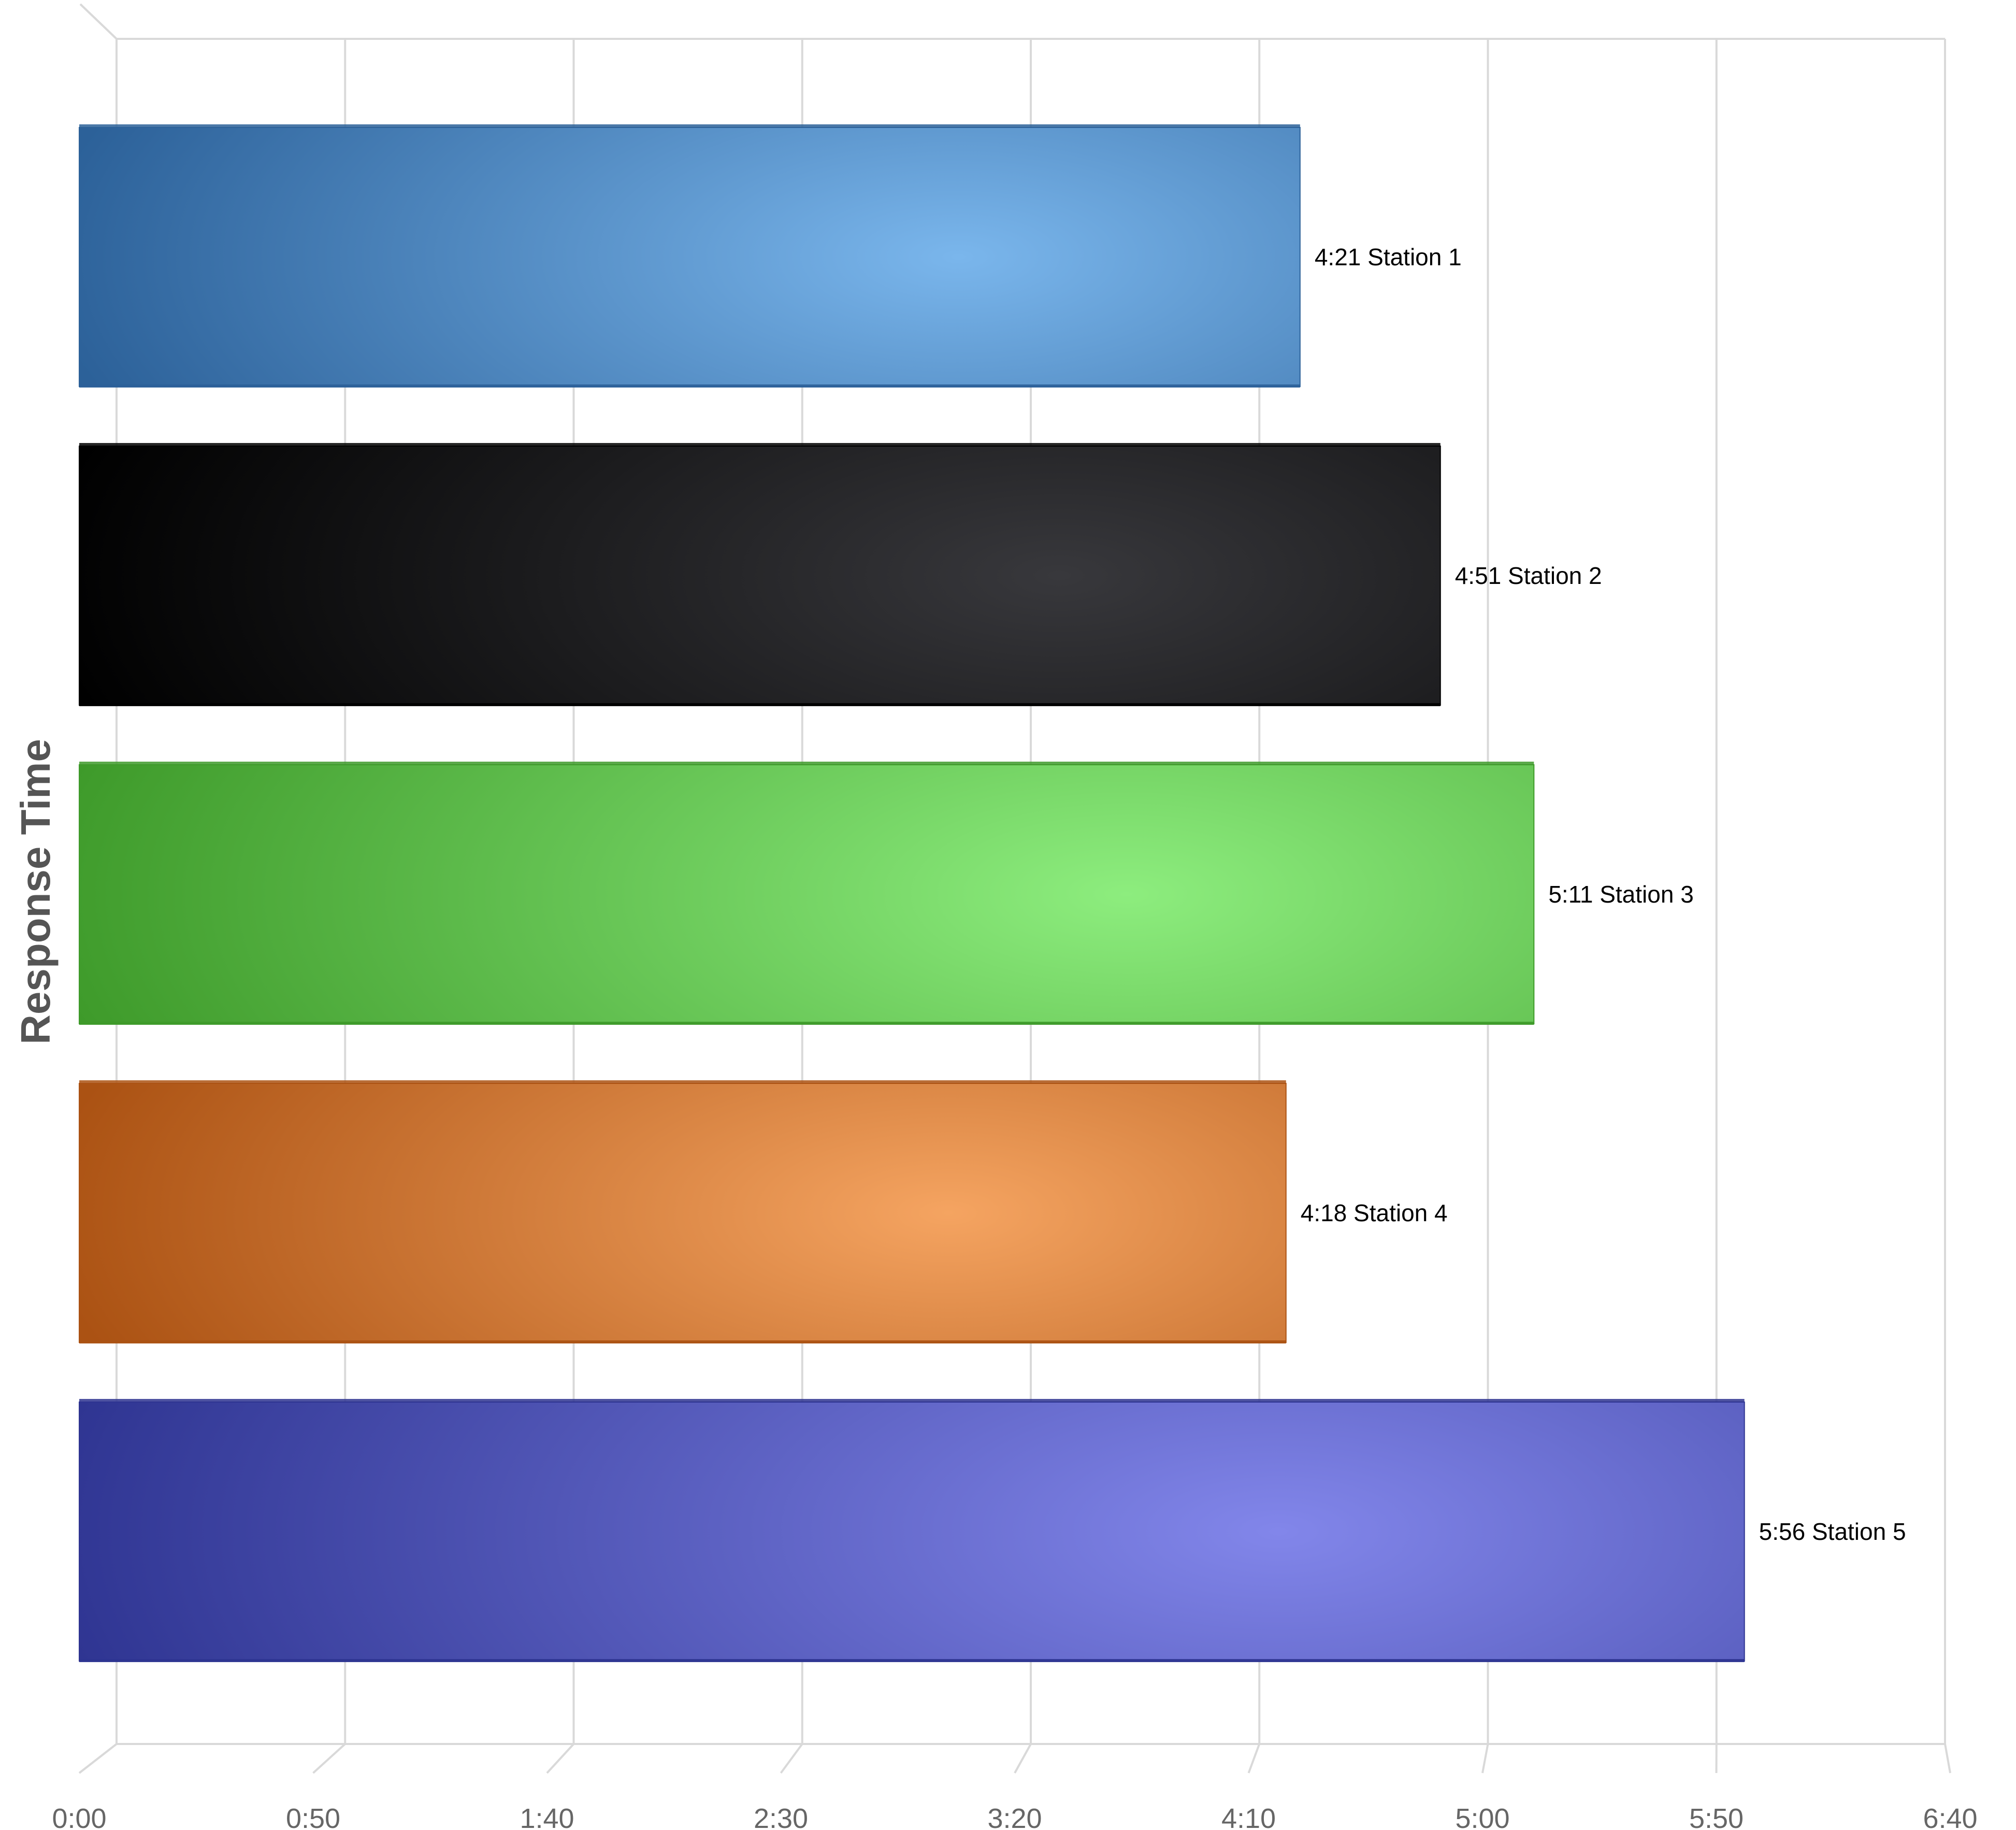 The width and height of the screenshot is (2016, 1830). I want to click on bar-data-label: 5:56 Station 5, so click(1832, 1531).